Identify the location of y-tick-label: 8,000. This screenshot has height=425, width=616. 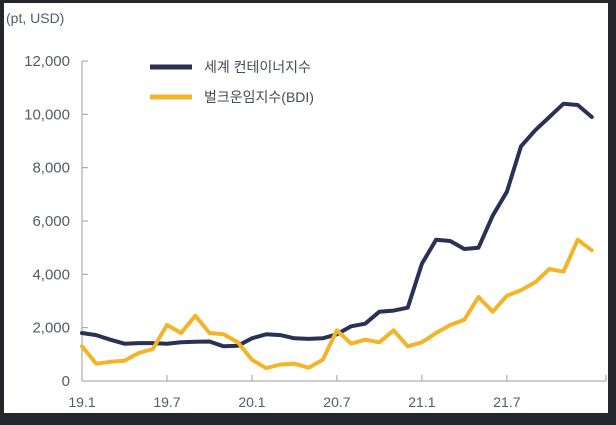
(51, 168).